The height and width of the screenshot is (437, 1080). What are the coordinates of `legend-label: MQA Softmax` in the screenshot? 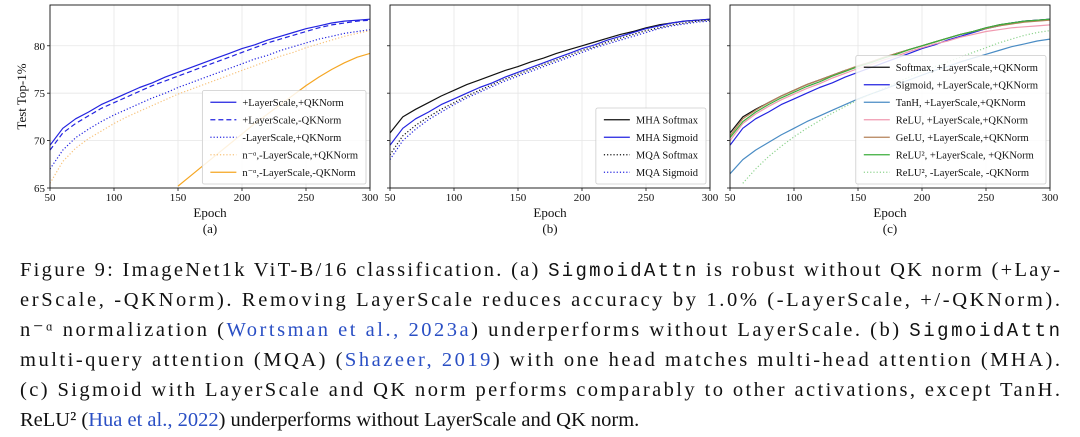 It's located at (667, 156).